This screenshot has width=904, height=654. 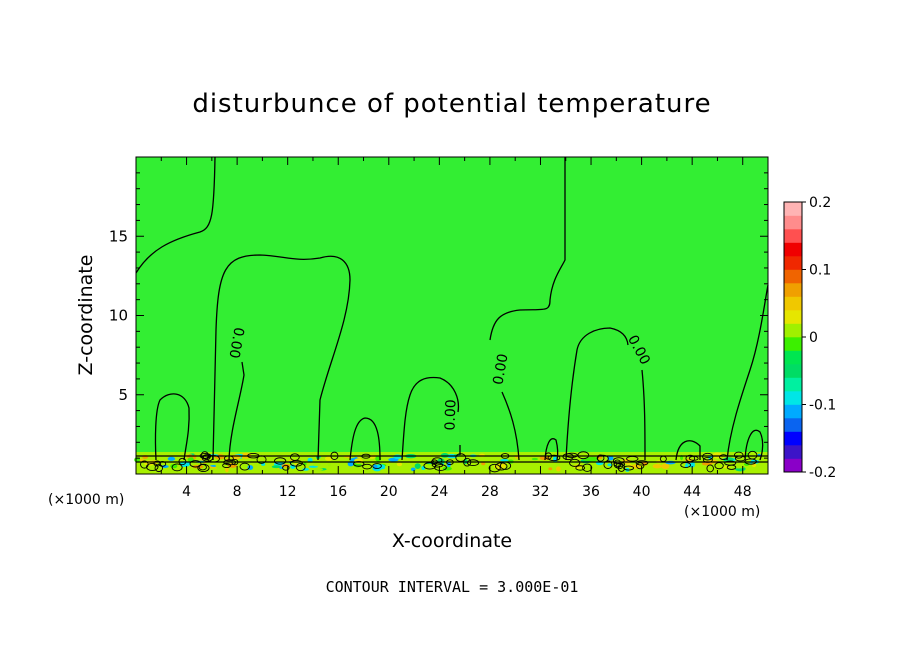 What do you see at coordinates (642, 492) in the screenshot?
I see `x-tick-label: 40` at bounding box center [642, 492].